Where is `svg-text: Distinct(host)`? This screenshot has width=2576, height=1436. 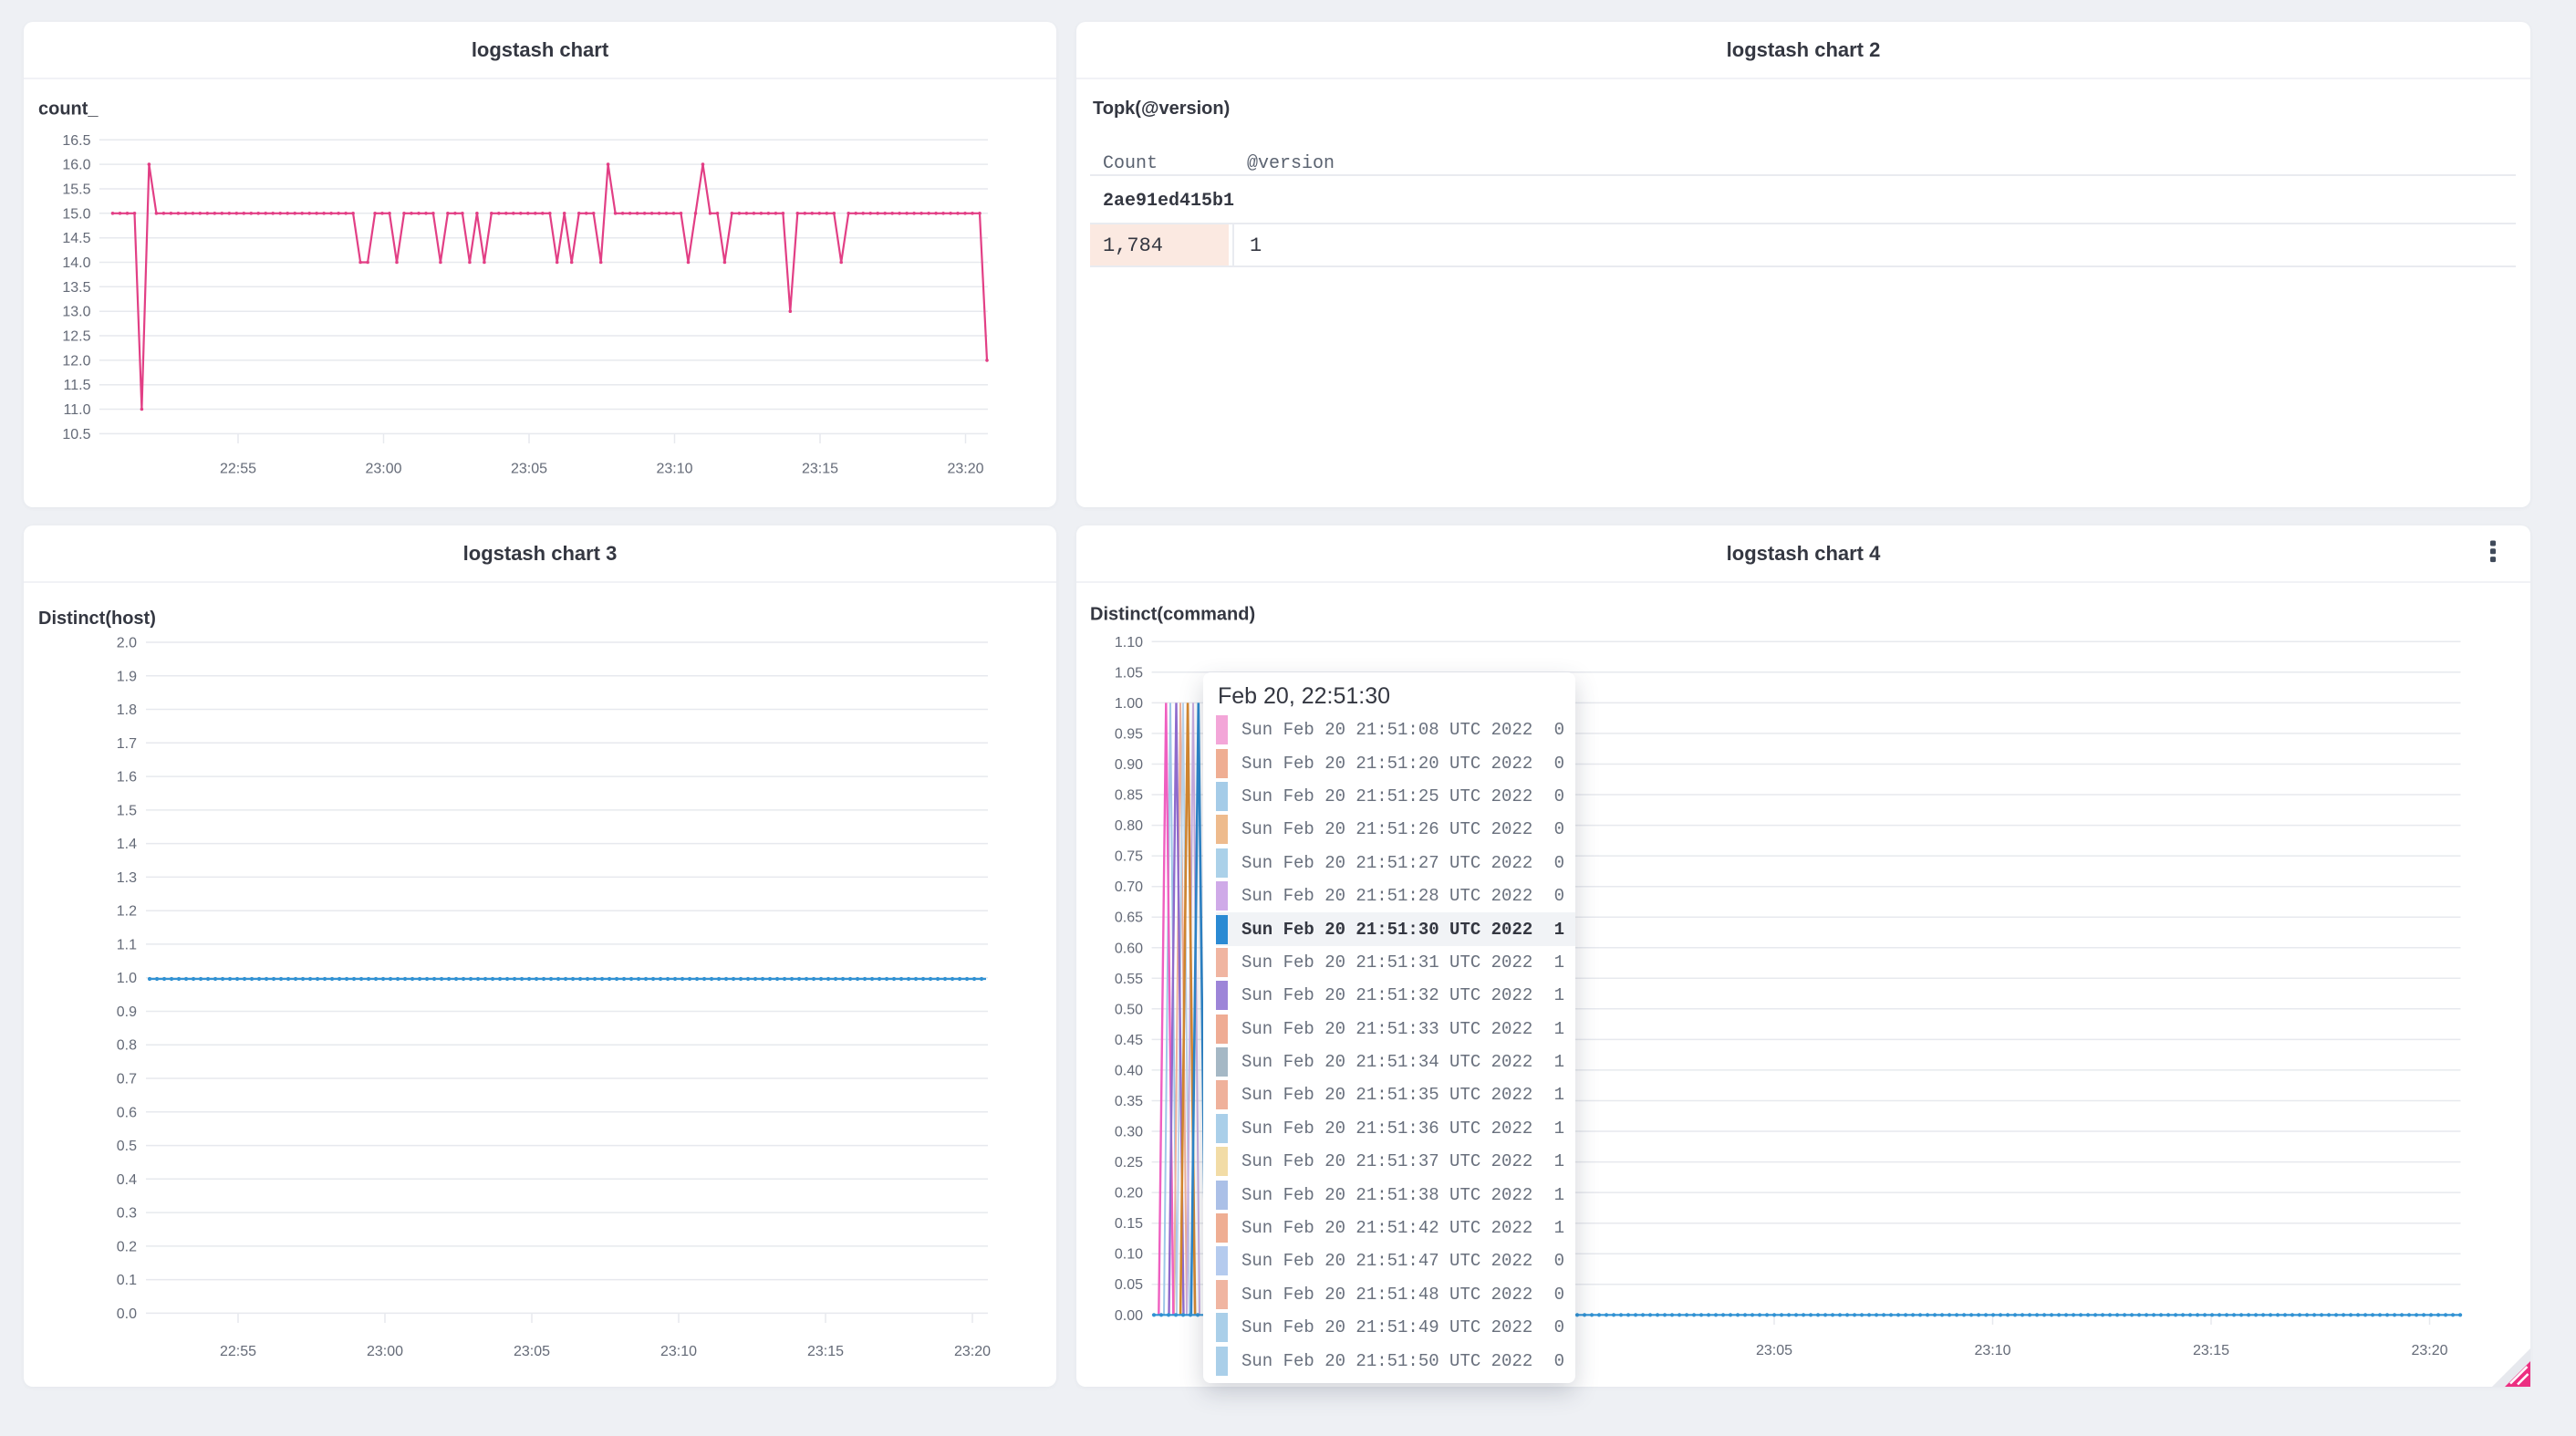 svg-text: Distinct(host) is located at coordinates (97, 619).